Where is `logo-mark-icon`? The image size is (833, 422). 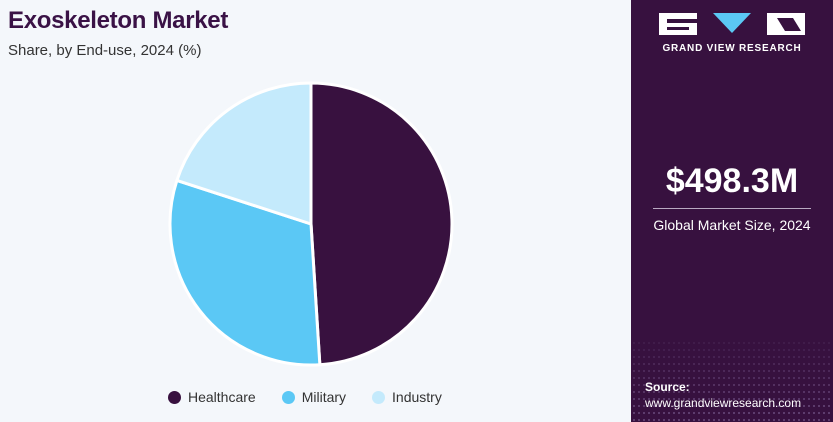 logo-mark-icon is located at coordinates (732, 24).